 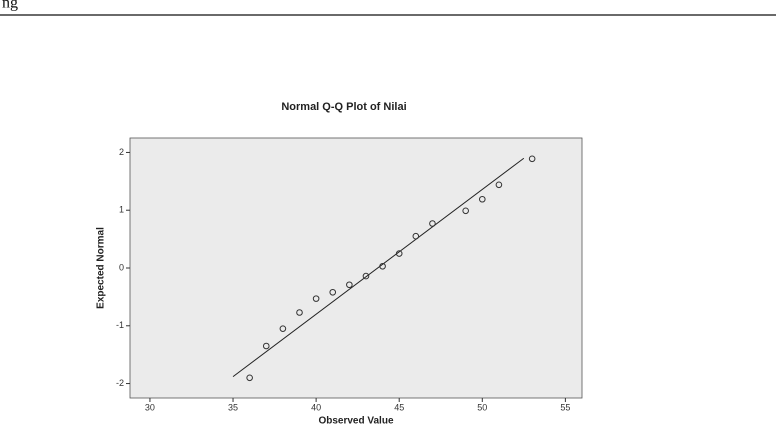 What do you see at coordinates (10, 6) in the screenshot?
I see `page-text-fragment: ng` at bounding box center [10, 6].